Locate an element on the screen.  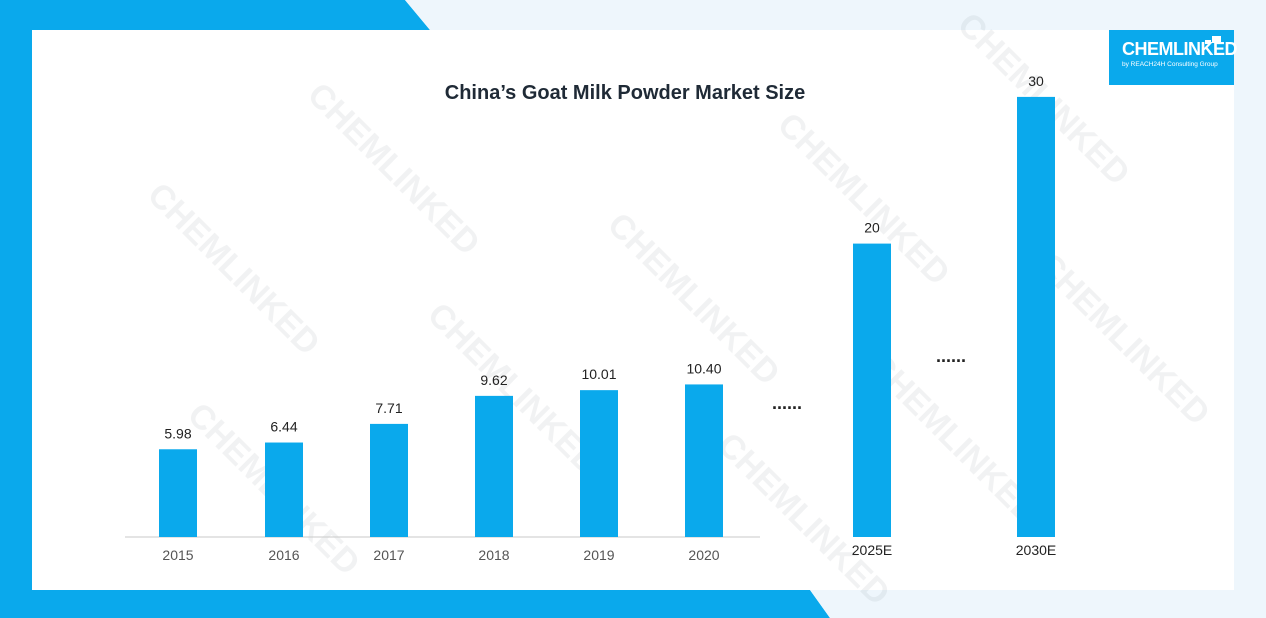
bar-2030E is located at coordinates (1036, 317).